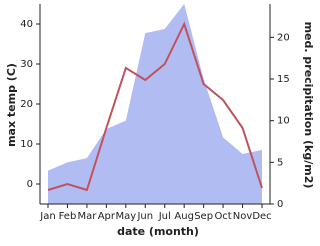  I want to click on y-tick-label: 0, so click(30, 184).